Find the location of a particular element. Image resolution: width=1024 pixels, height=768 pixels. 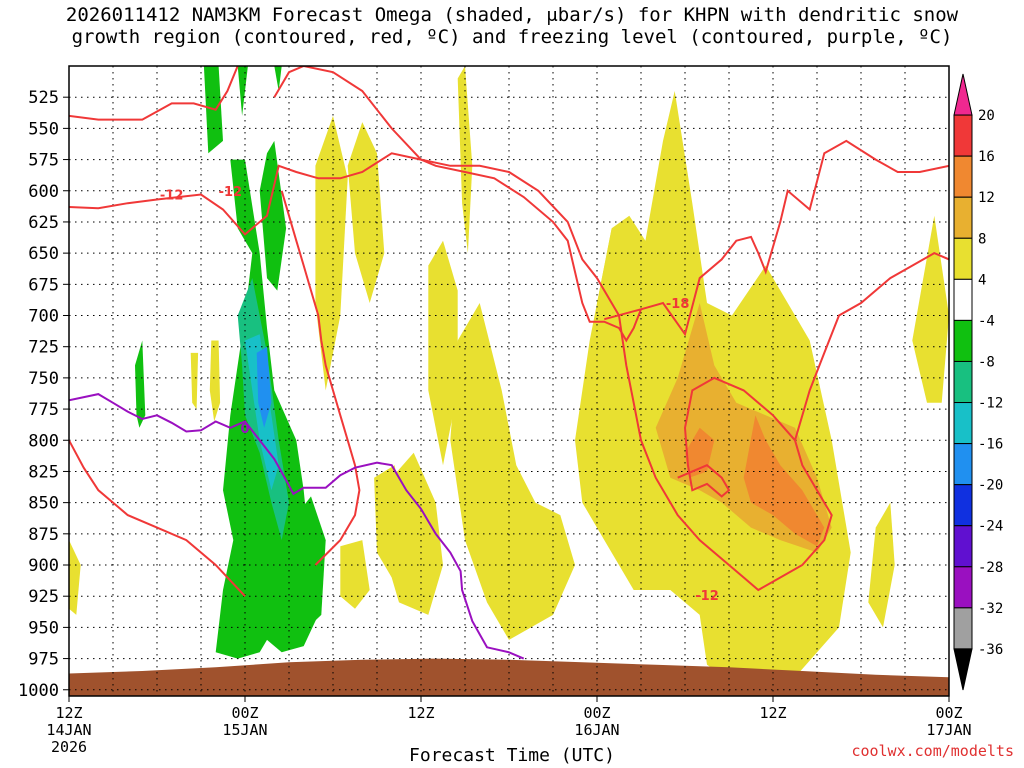

colorbar-label-10: -24 is located at coordinates (990, 527).